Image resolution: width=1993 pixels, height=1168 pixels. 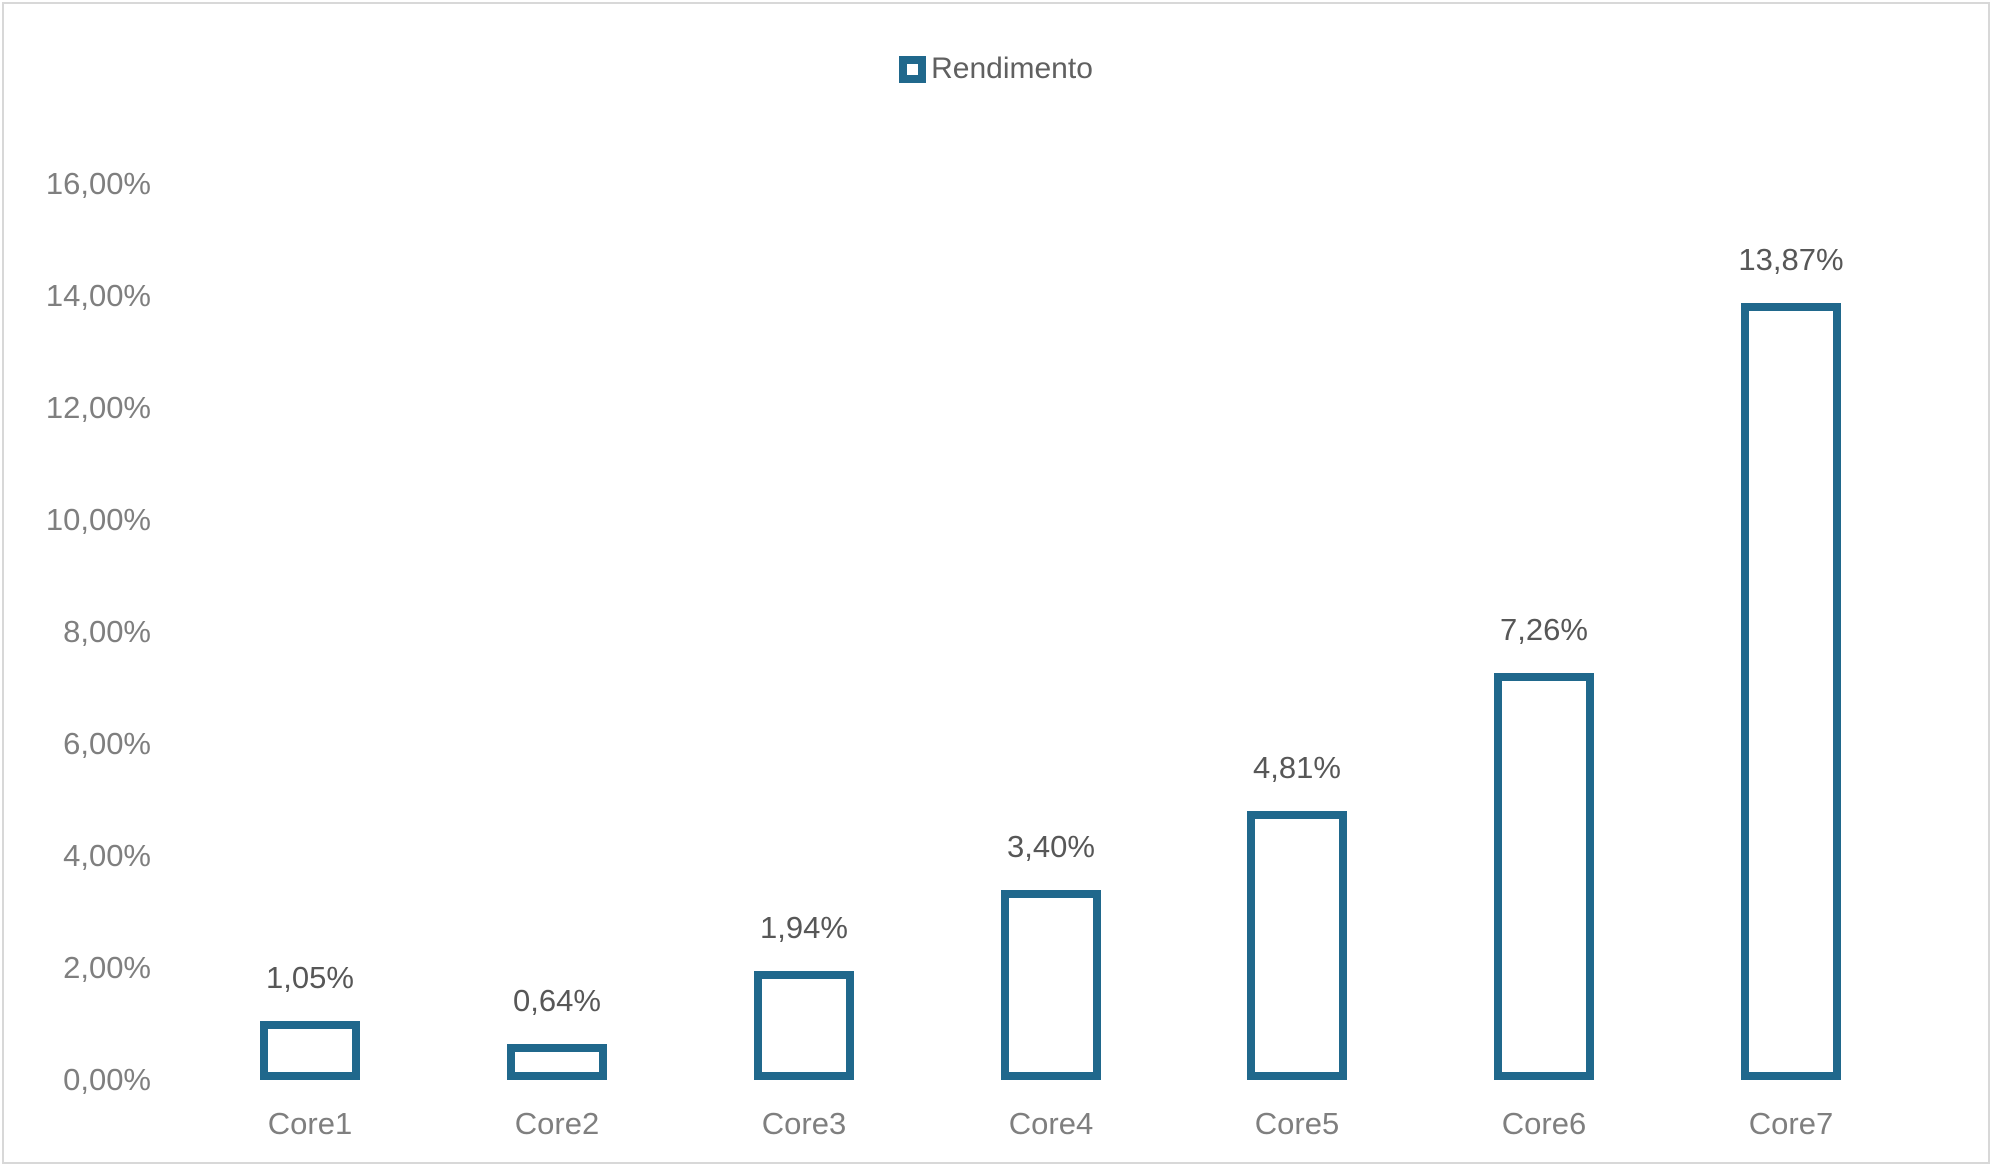 I want to click on y-axis-tick-label: 10,00%, so click(x=98, y=519).